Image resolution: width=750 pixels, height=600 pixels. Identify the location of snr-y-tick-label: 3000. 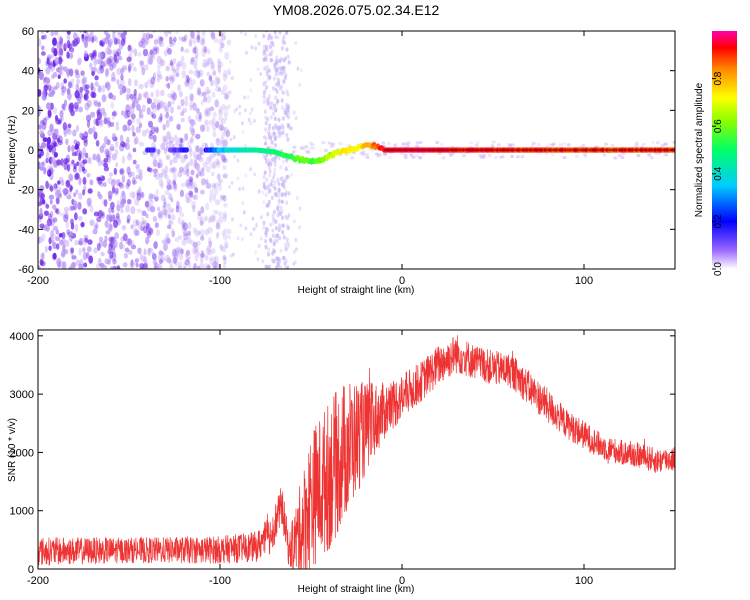
(22, 395).